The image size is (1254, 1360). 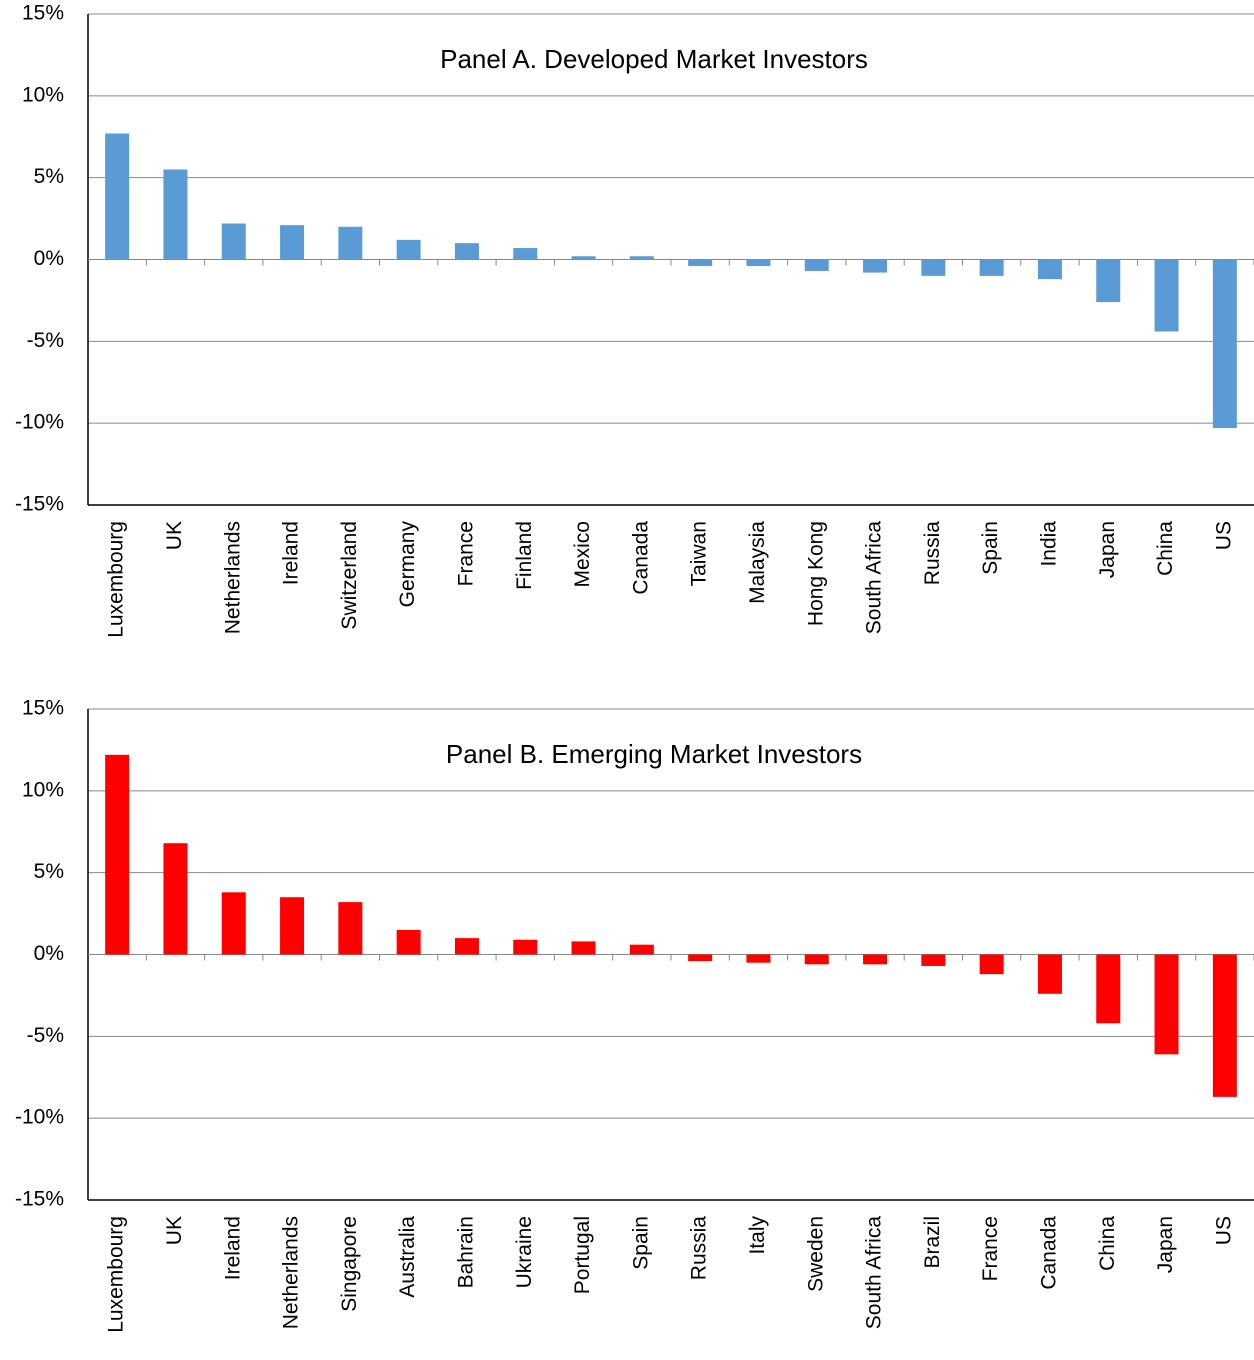 What do you see at coordinates (582, 1255) in the screenshot?
I see `x-tick-label: Portugal` at bounding box center [582, 1255].